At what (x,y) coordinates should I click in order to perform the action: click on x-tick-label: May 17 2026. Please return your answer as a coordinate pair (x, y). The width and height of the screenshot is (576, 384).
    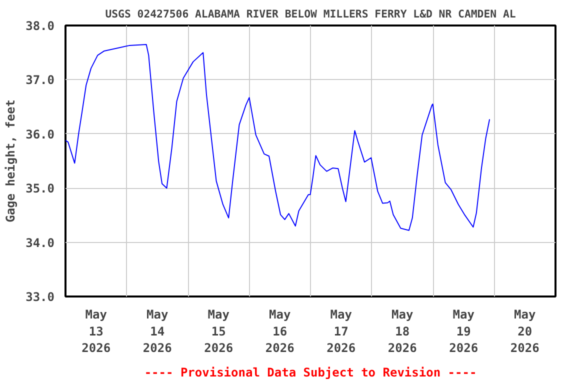
    Looking at the image, I should click on (341, 332).